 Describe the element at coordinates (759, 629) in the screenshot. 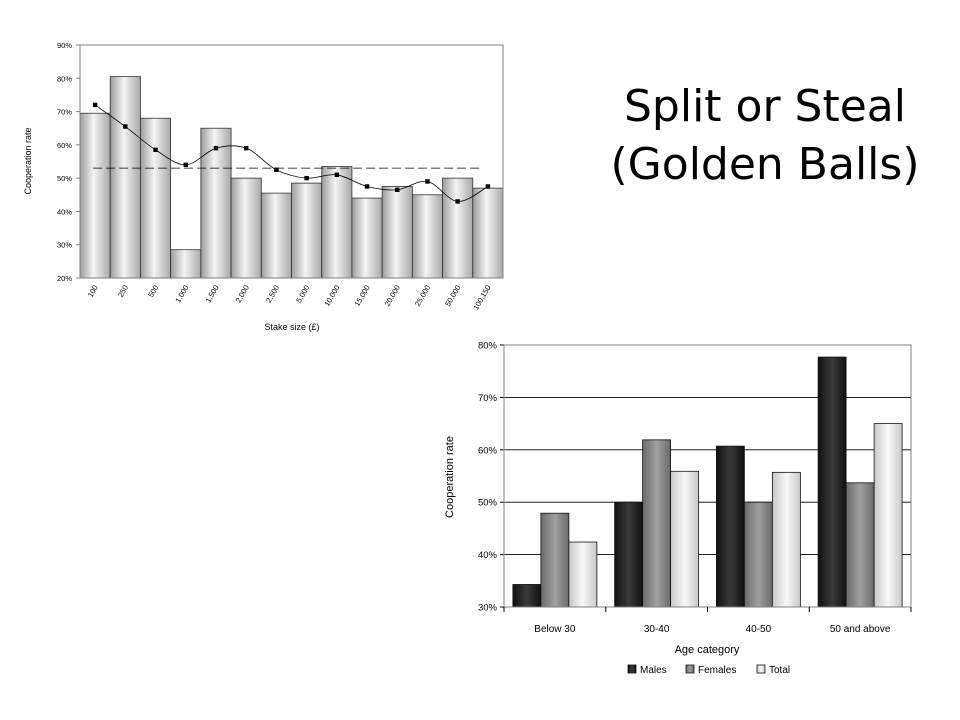

I see `c2-x-tick-label: 40-50` at that location.